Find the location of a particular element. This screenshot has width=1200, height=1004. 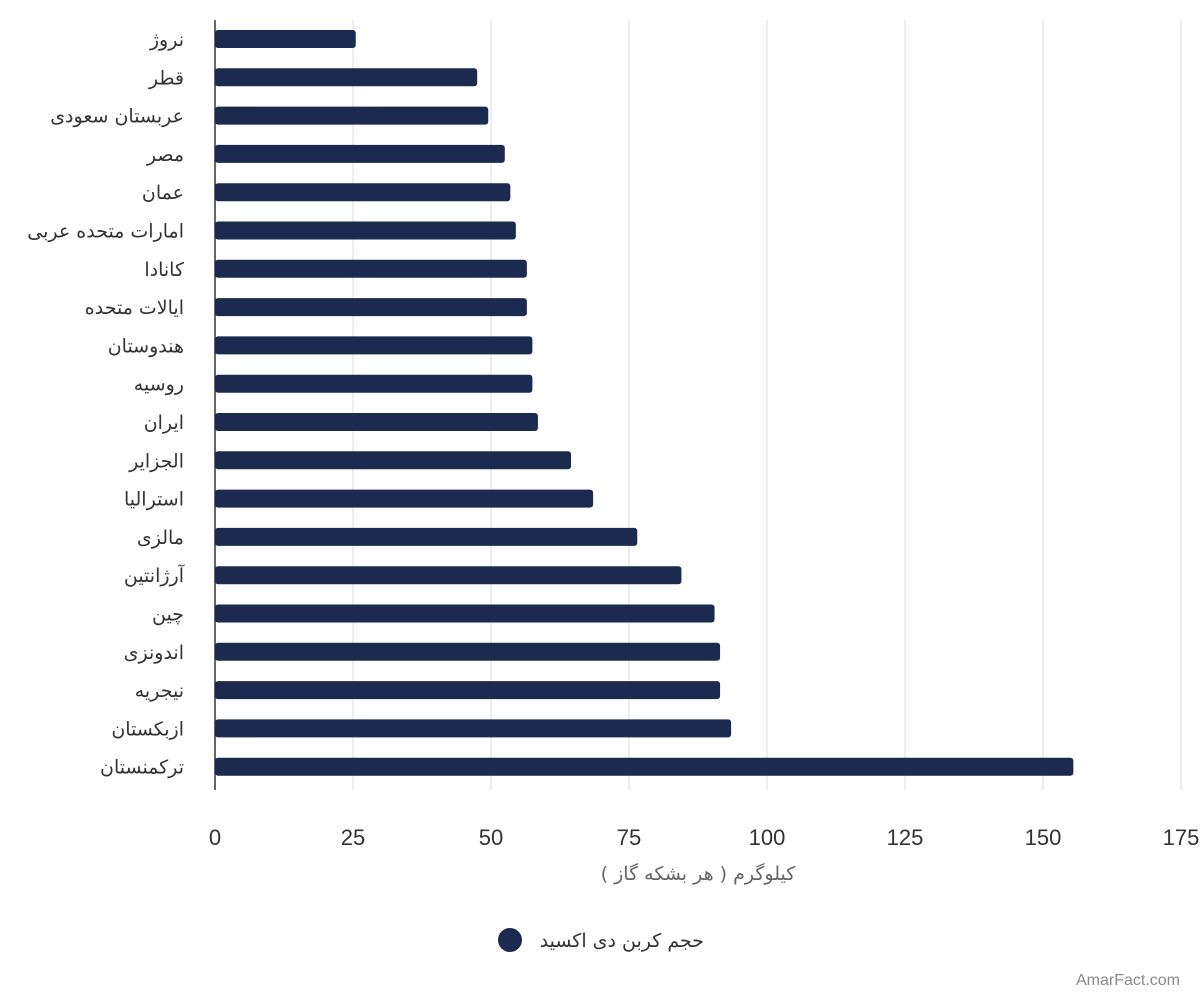

y-category-label: الجزایر is located at coordinates (156, 461).